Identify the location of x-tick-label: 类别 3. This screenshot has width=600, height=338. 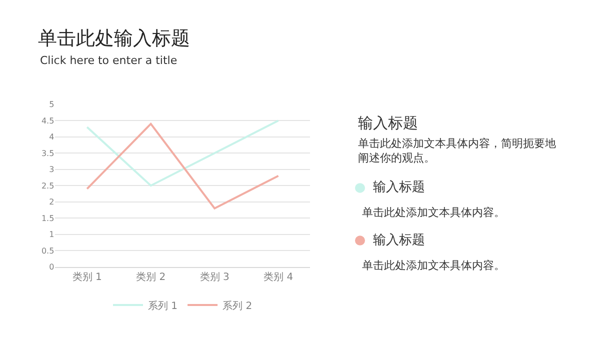
(215, 276).